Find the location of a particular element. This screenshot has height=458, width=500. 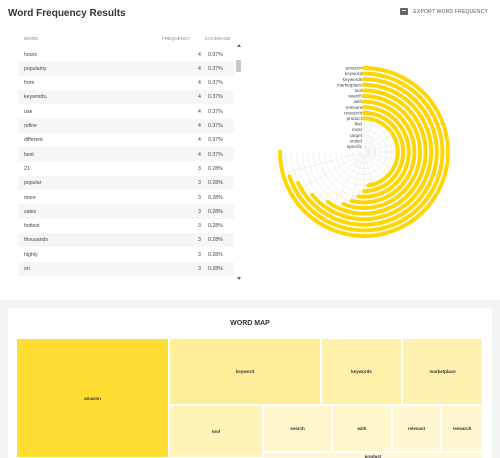

word-cell: popular is located at coordinates (33, 183).